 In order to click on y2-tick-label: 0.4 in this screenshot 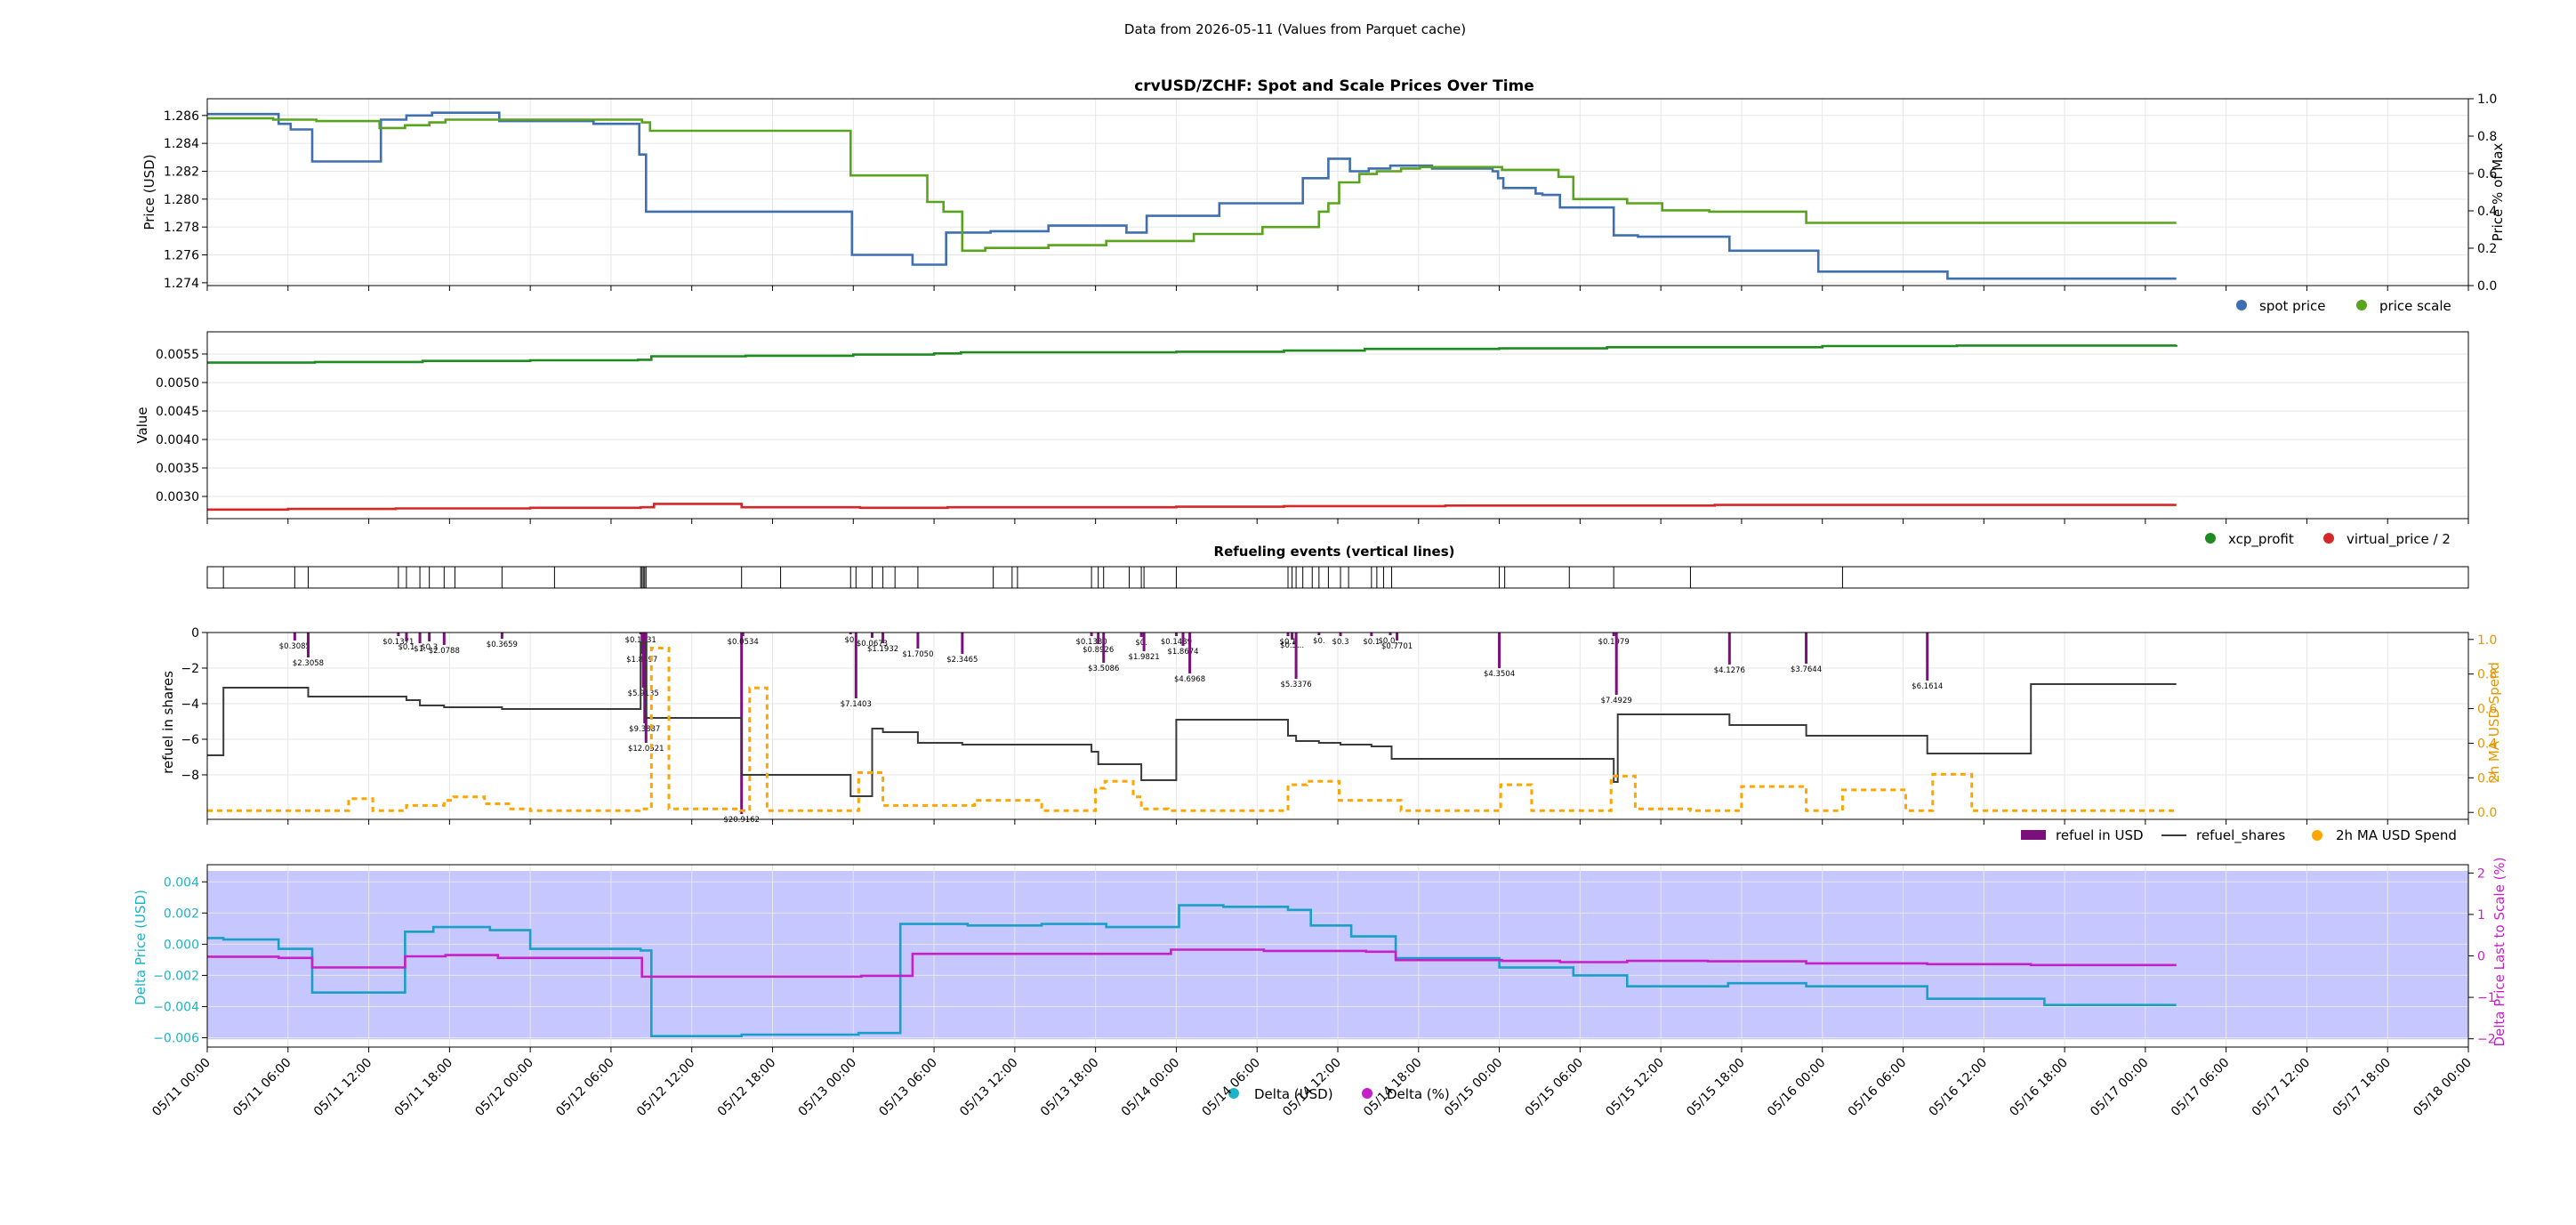, I will do `click(2487, 212)`.